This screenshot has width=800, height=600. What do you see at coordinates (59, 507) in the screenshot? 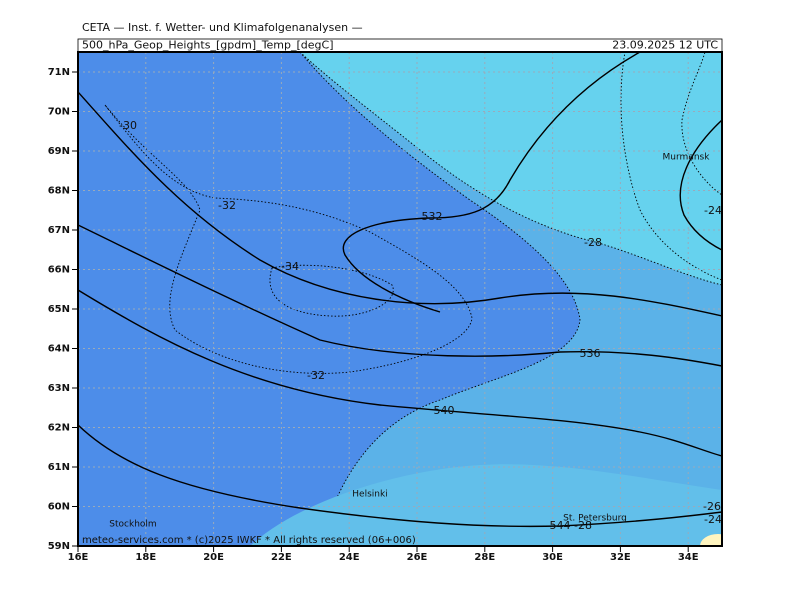
I see `lat-label: 60N` at bounding box center [59, 507].